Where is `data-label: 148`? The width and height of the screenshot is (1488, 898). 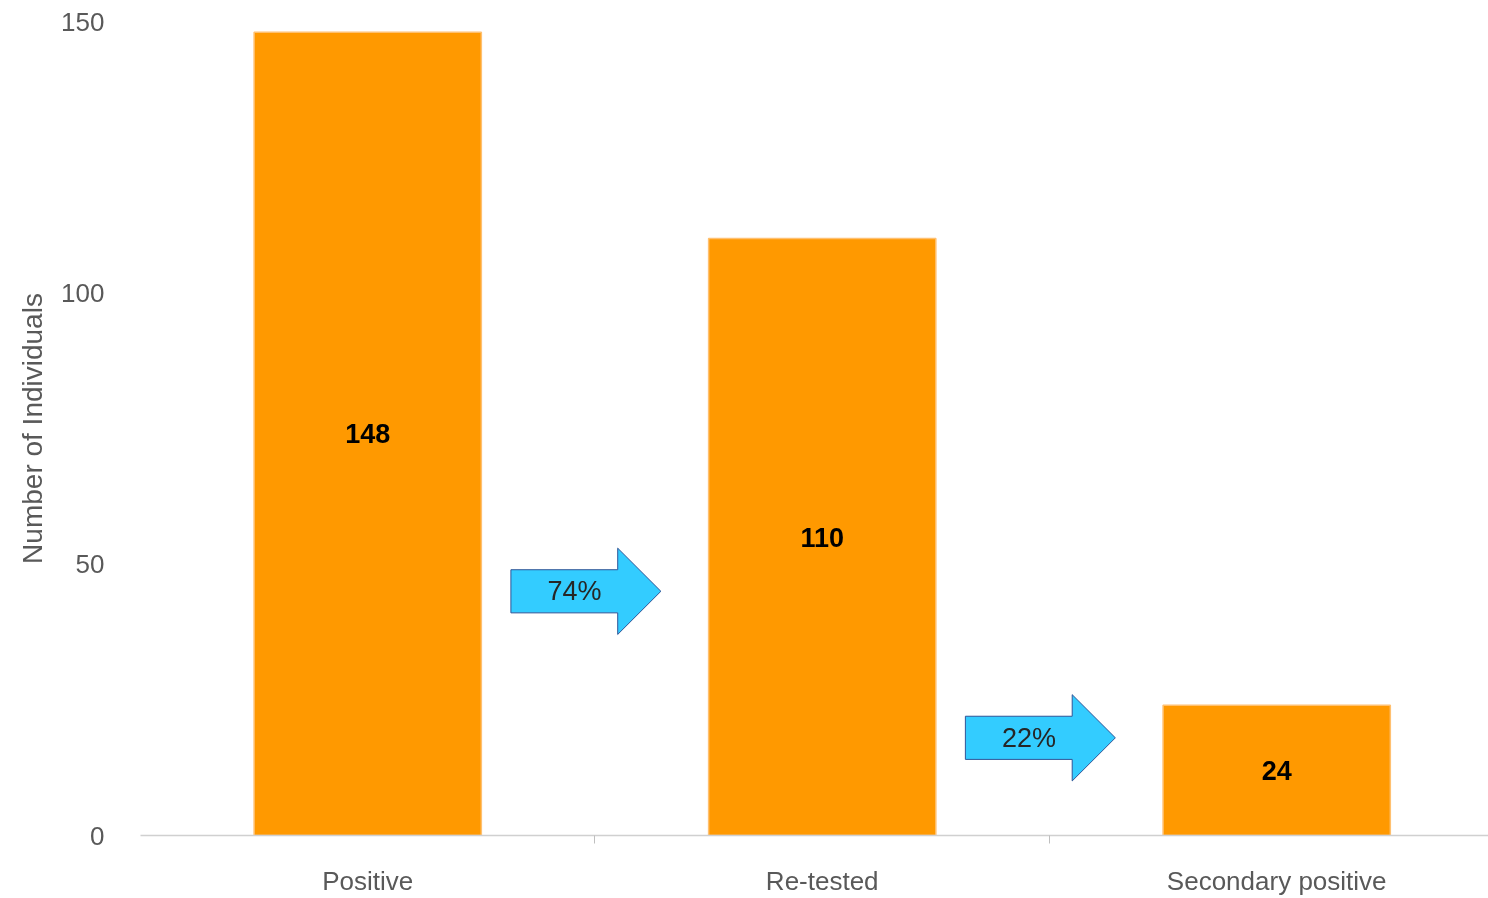
data-label: 148 is located at coordinates (368, 434).